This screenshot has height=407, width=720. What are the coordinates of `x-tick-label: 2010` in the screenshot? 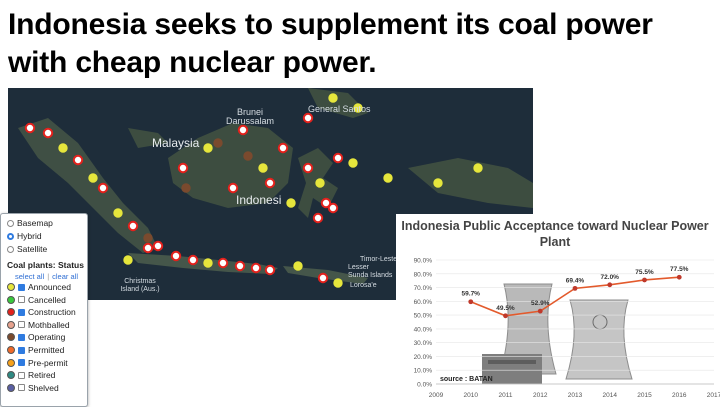 It's located at (471, 395).